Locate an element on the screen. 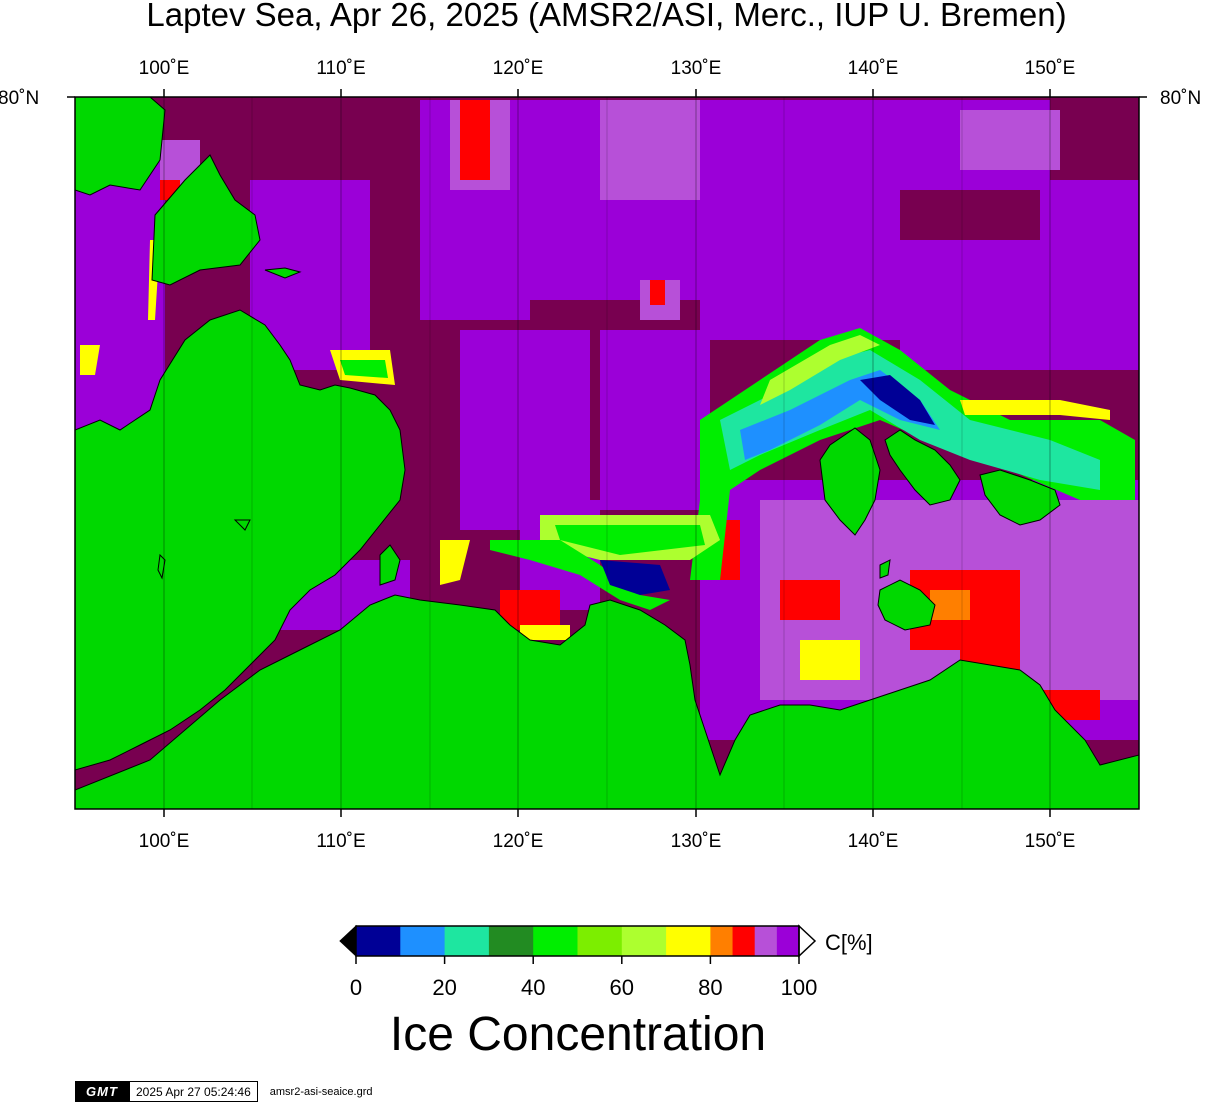 This screenshot has width=1213, height=1104. colorbar-ticks is located at coordinates (577, 960).